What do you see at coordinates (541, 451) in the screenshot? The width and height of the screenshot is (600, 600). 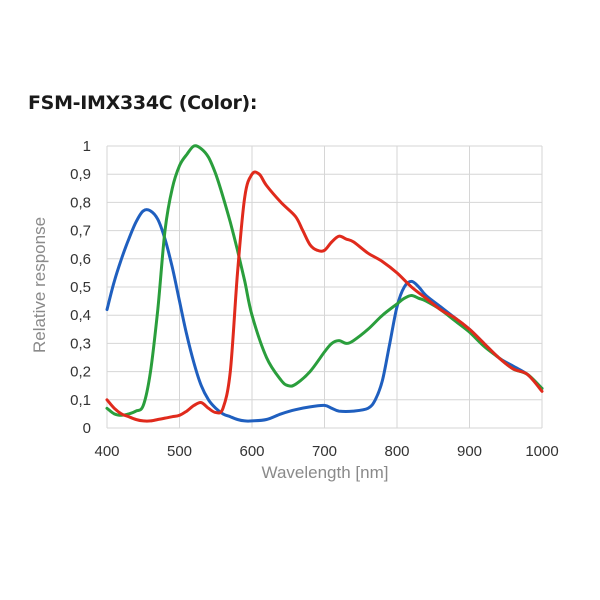 I see `x-tick-label: 1000` at bounding box center [541, 451].